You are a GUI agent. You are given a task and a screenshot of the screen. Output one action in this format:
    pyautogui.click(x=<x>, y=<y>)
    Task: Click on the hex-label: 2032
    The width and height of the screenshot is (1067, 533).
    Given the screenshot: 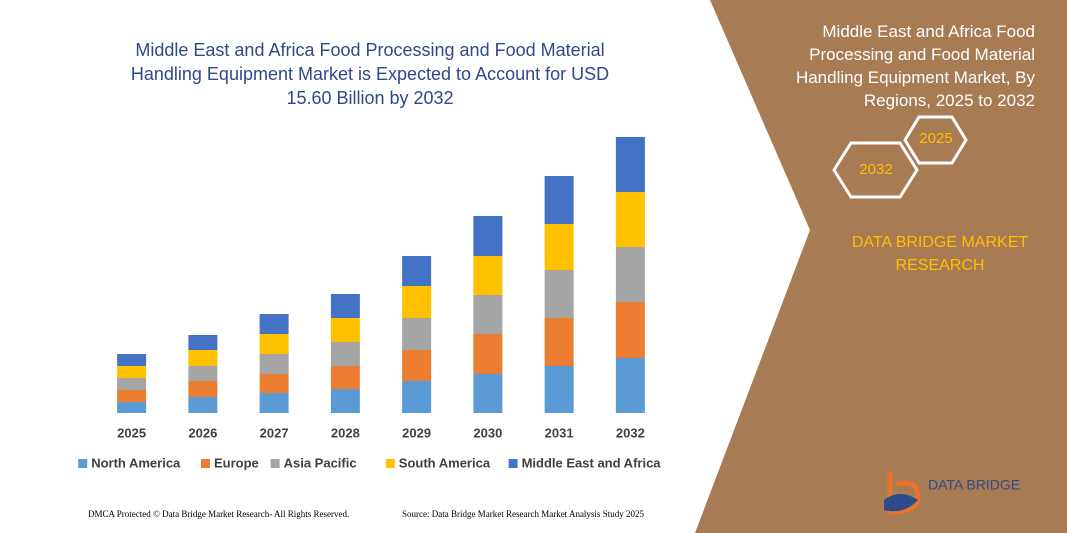 What is the action you would take?
    pyautogui.click(x=875, y=169)
    